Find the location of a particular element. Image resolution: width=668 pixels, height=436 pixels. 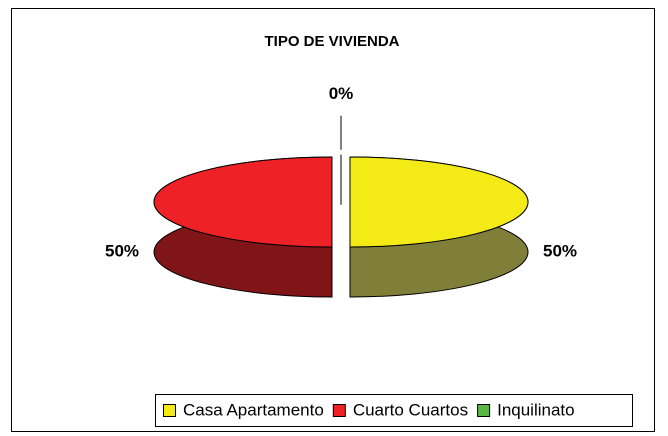

legend-label: Inquilinato is located at coordinates (536, 409).